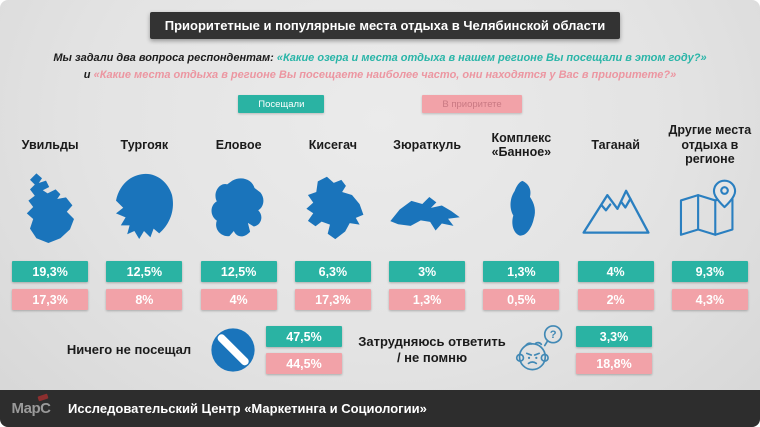  Describe the element at coordinates (614, 350) in the screenshot. I see `hard-to-answer-values: 3,3% 18,8%` at that location.